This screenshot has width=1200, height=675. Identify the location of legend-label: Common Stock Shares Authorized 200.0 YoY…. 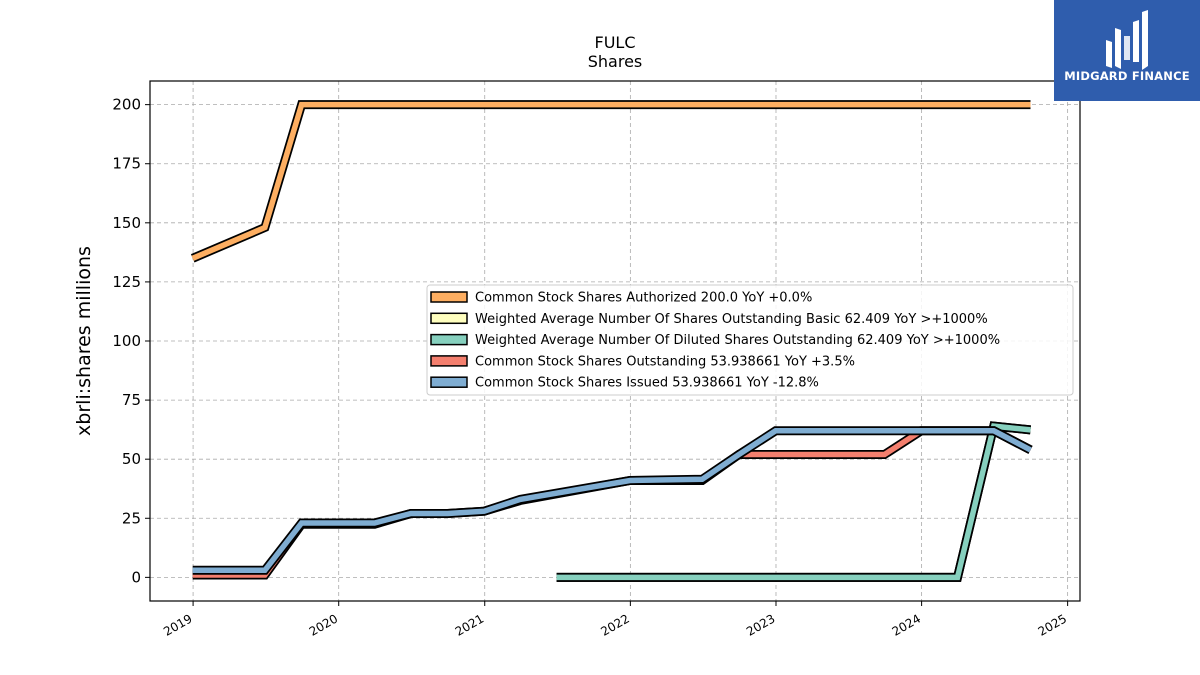
(643, 298).